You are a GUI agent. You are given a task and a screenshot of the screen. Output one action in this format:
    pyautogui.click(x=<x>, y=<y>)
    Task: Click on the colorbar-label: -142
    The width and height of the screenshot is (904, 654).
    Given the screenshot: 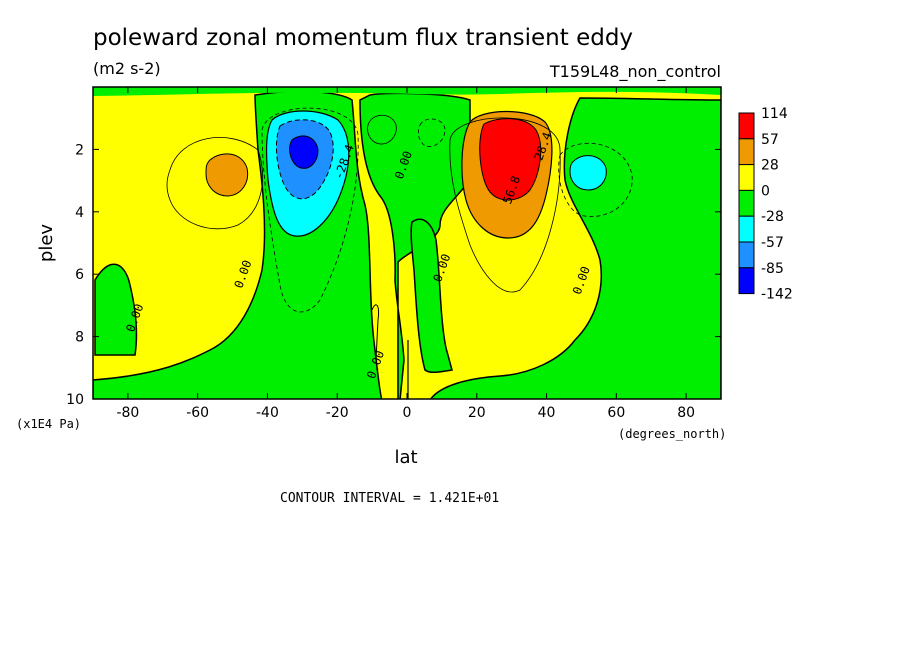 What is the action you would take?
    pyautogui.click(x=777, y=295)
    